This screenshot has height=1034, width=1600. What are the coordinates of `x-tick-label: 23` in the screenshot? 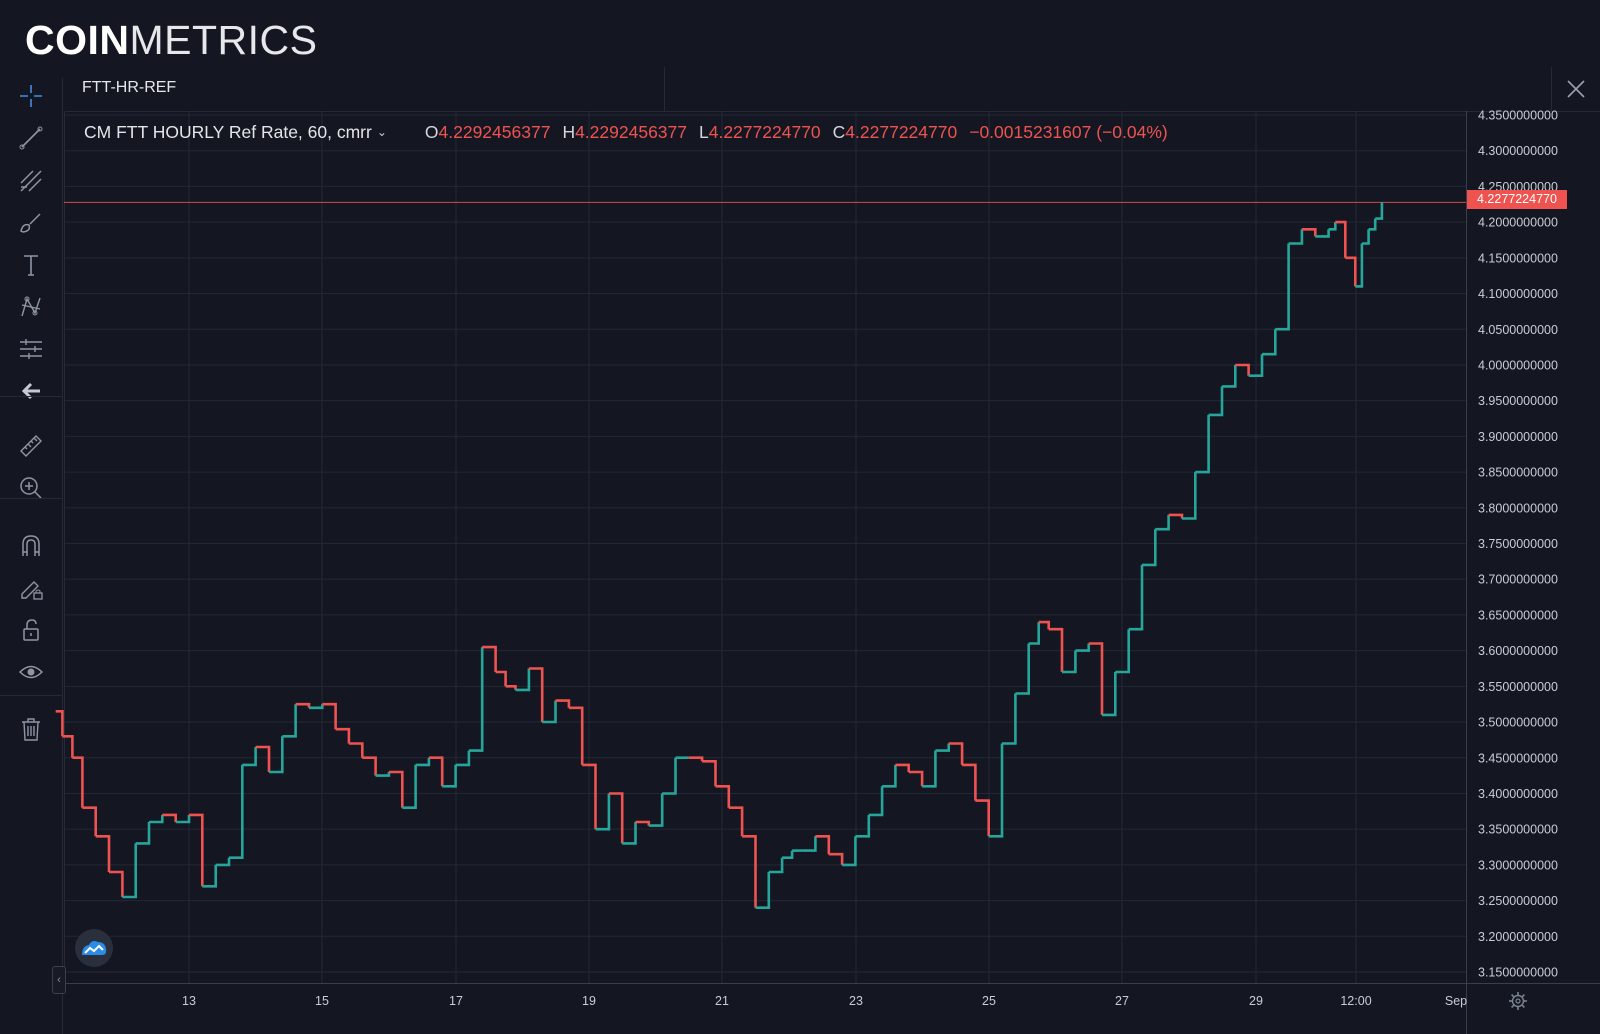 It's located at (856, 1001).